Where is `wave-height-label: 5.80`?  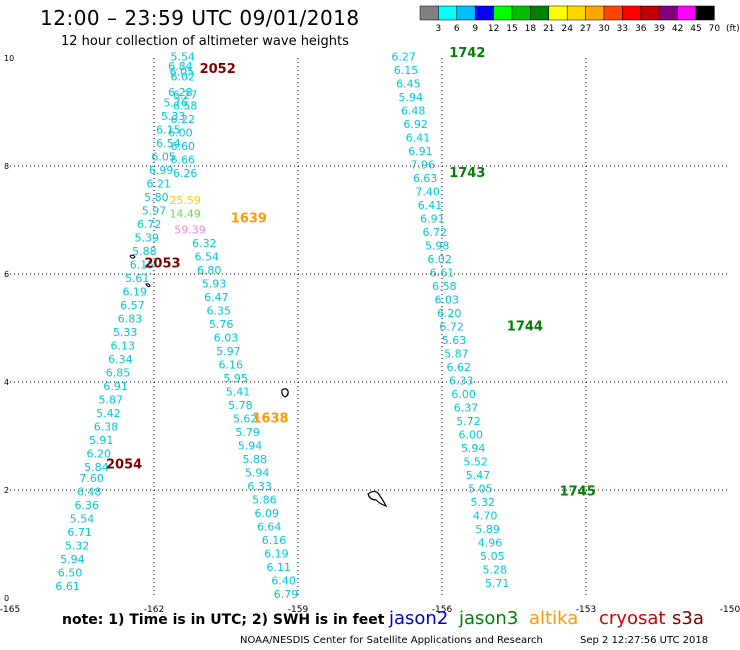 wave-height-label: 5.80 is located at coordinates (156, 197).